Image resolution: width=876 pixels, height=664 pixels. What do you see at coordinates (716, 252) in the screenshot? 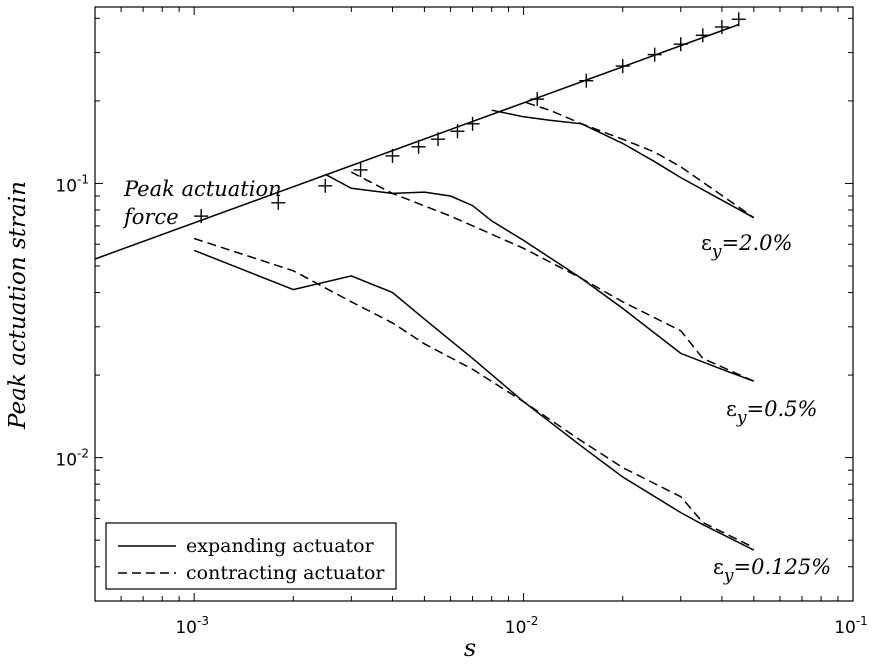
I see `eps-2-sub: y` at bounding box center [716, 252].